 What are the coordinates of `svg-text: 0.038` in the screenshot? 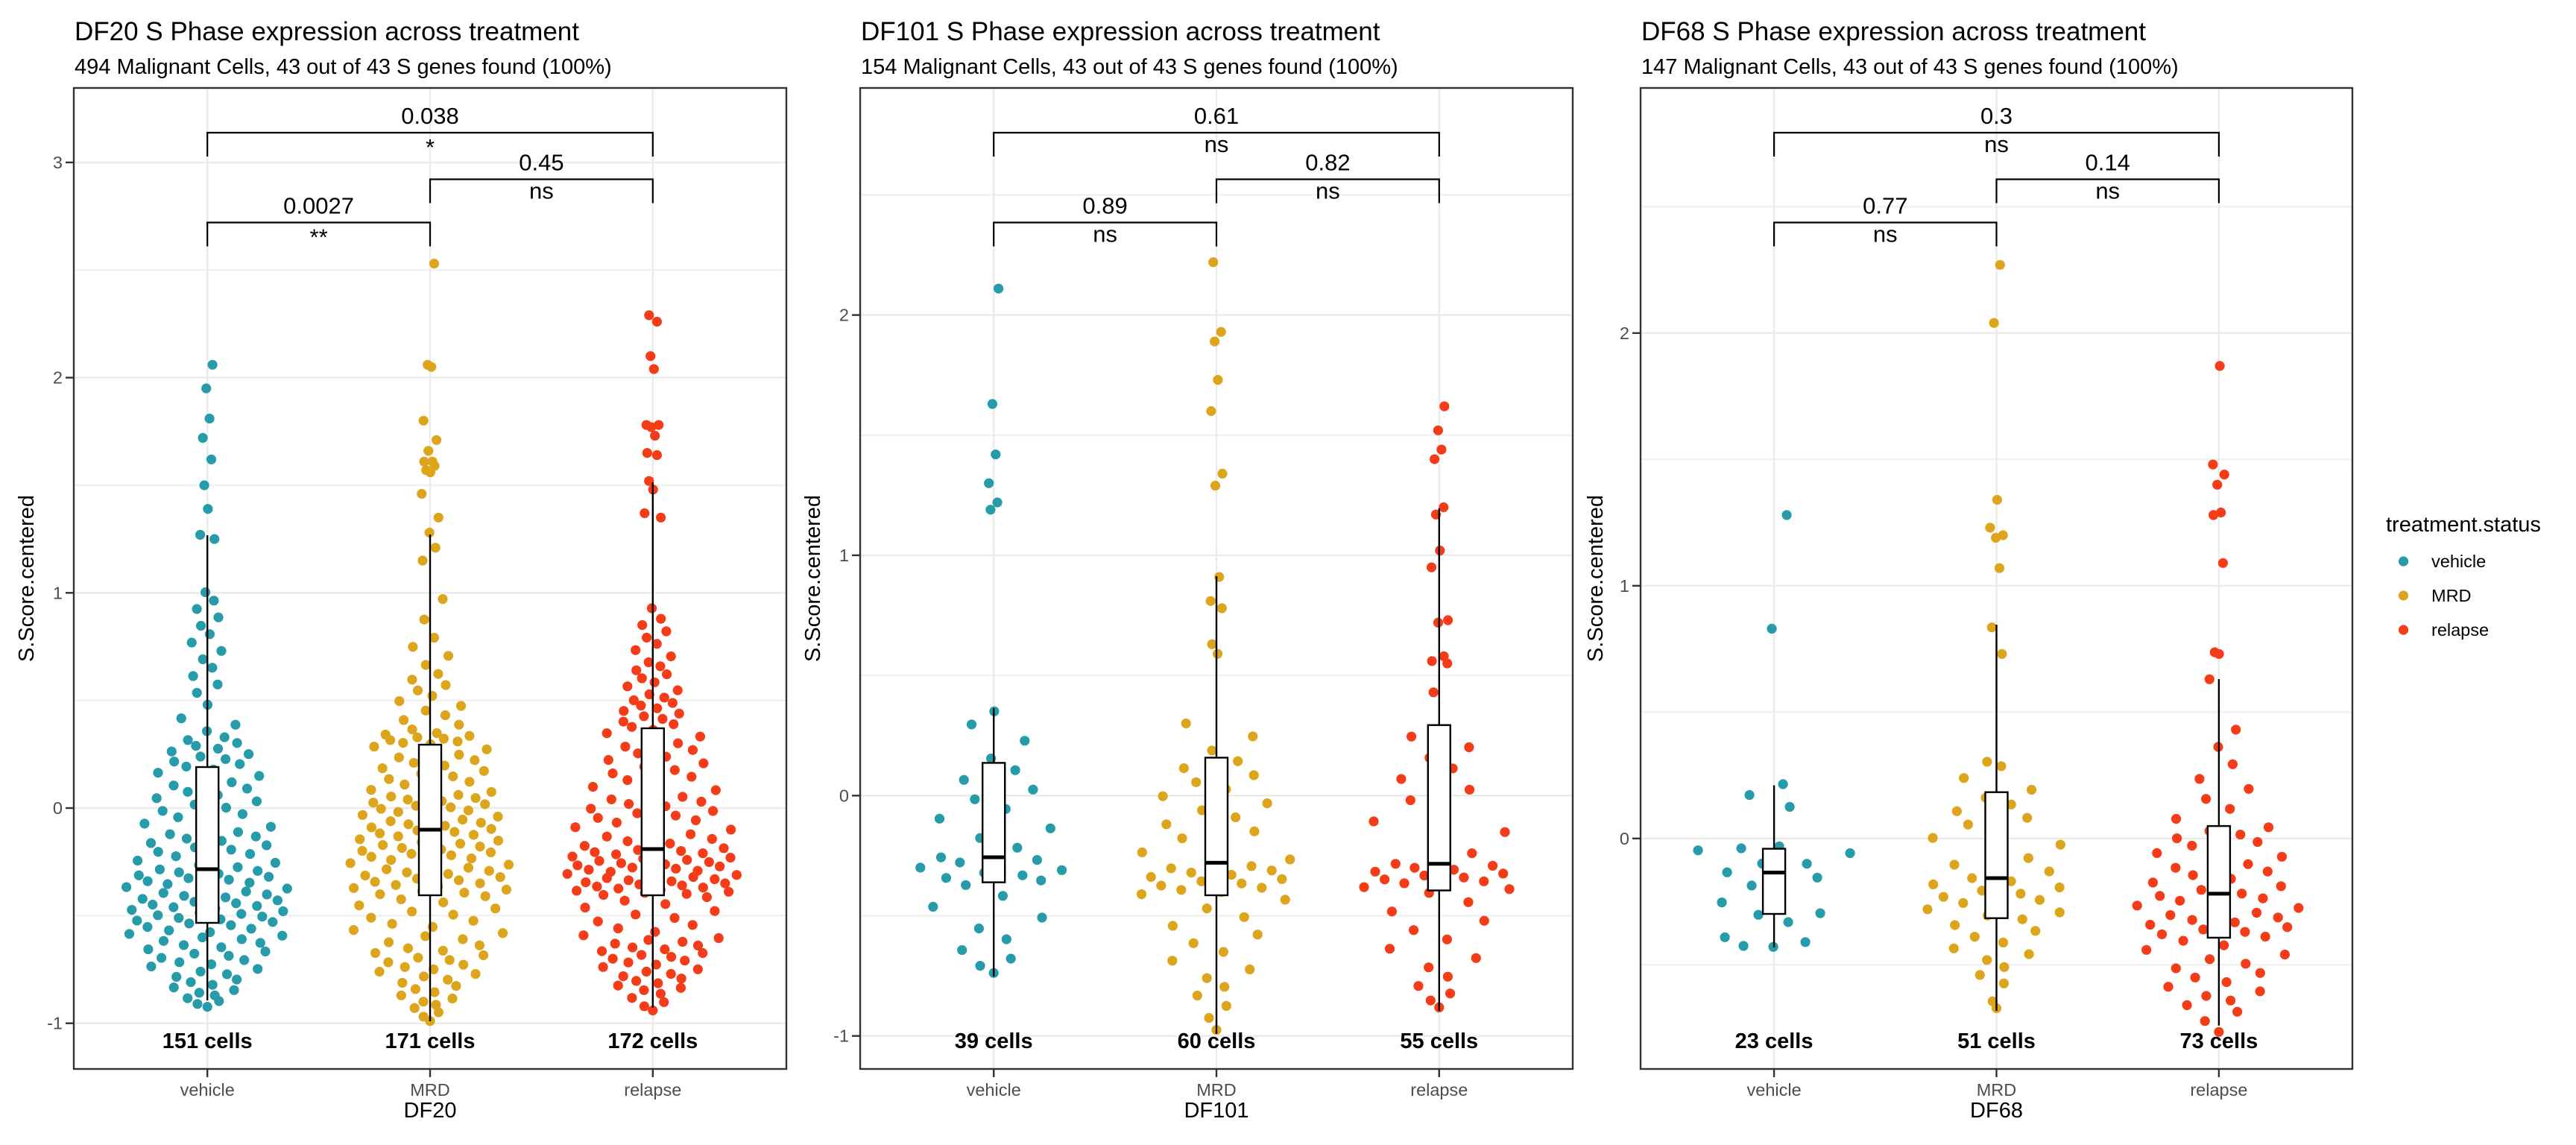 It's located at (430, 116).